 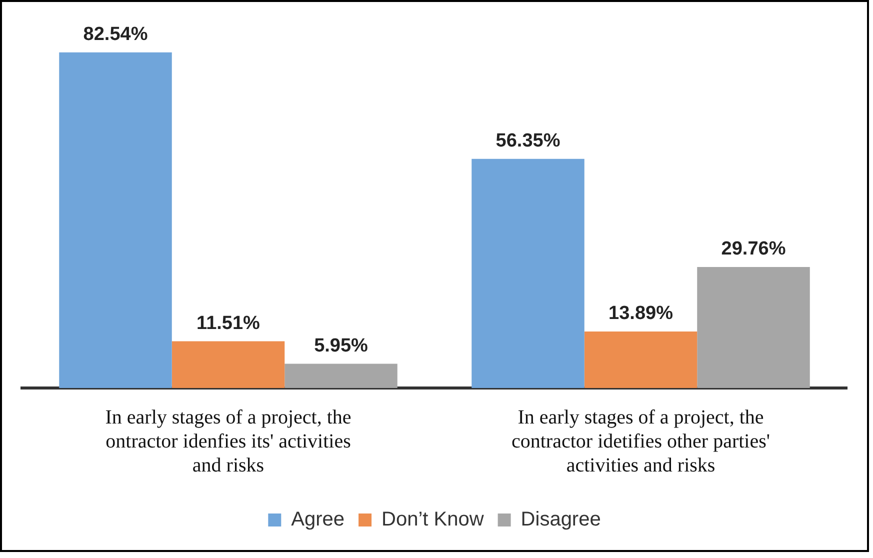 I want to click on data-label: 13.89%, so click(x=641, y=313).